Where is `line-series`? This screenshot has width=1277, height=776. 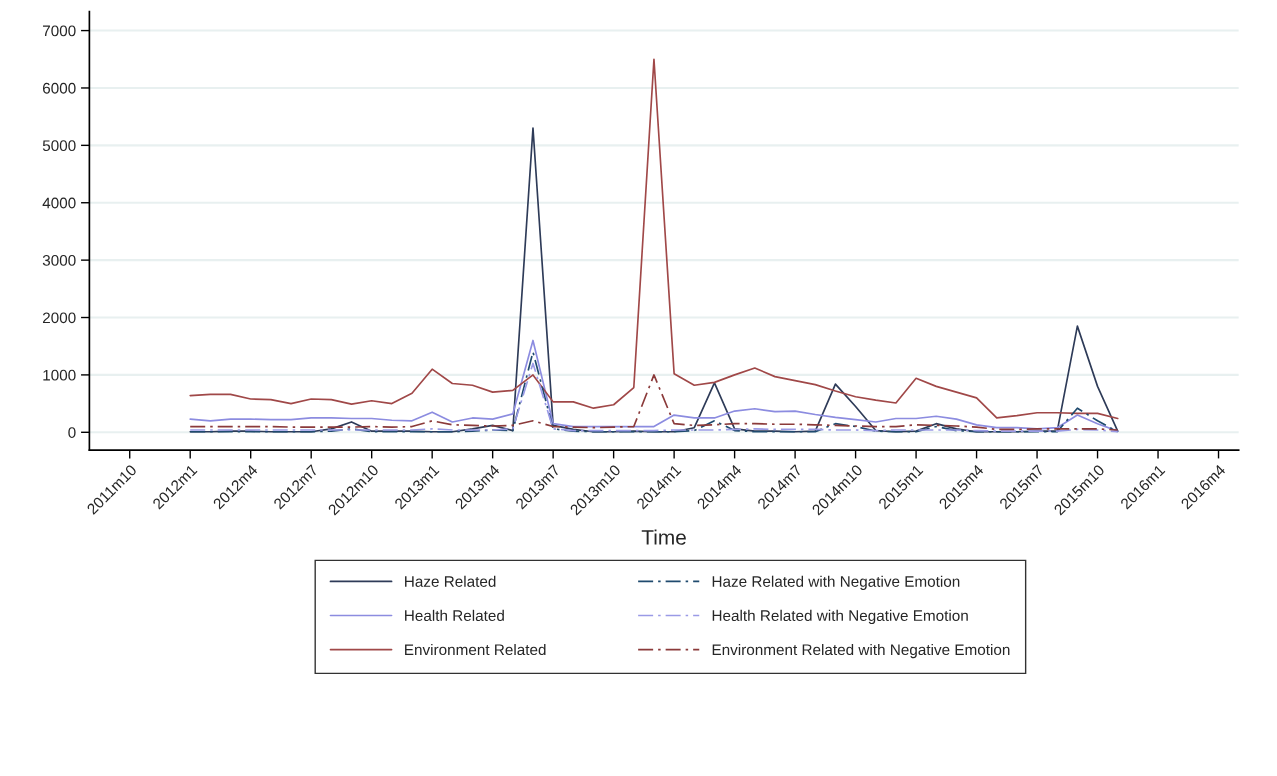
line-series is located at coordinates (654, 402).